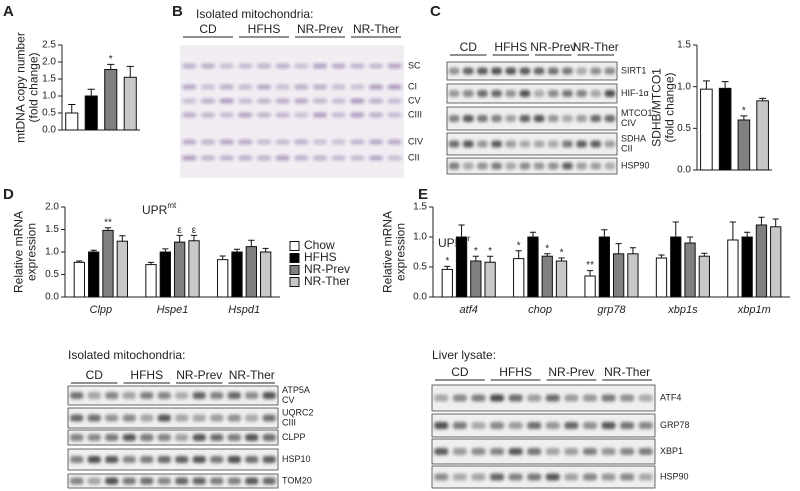 The height and width of the screenshot is (491, 800). Describe the element at coordinates (297, 480) in the screenshot. I see `band-label: TOM20` at that location.